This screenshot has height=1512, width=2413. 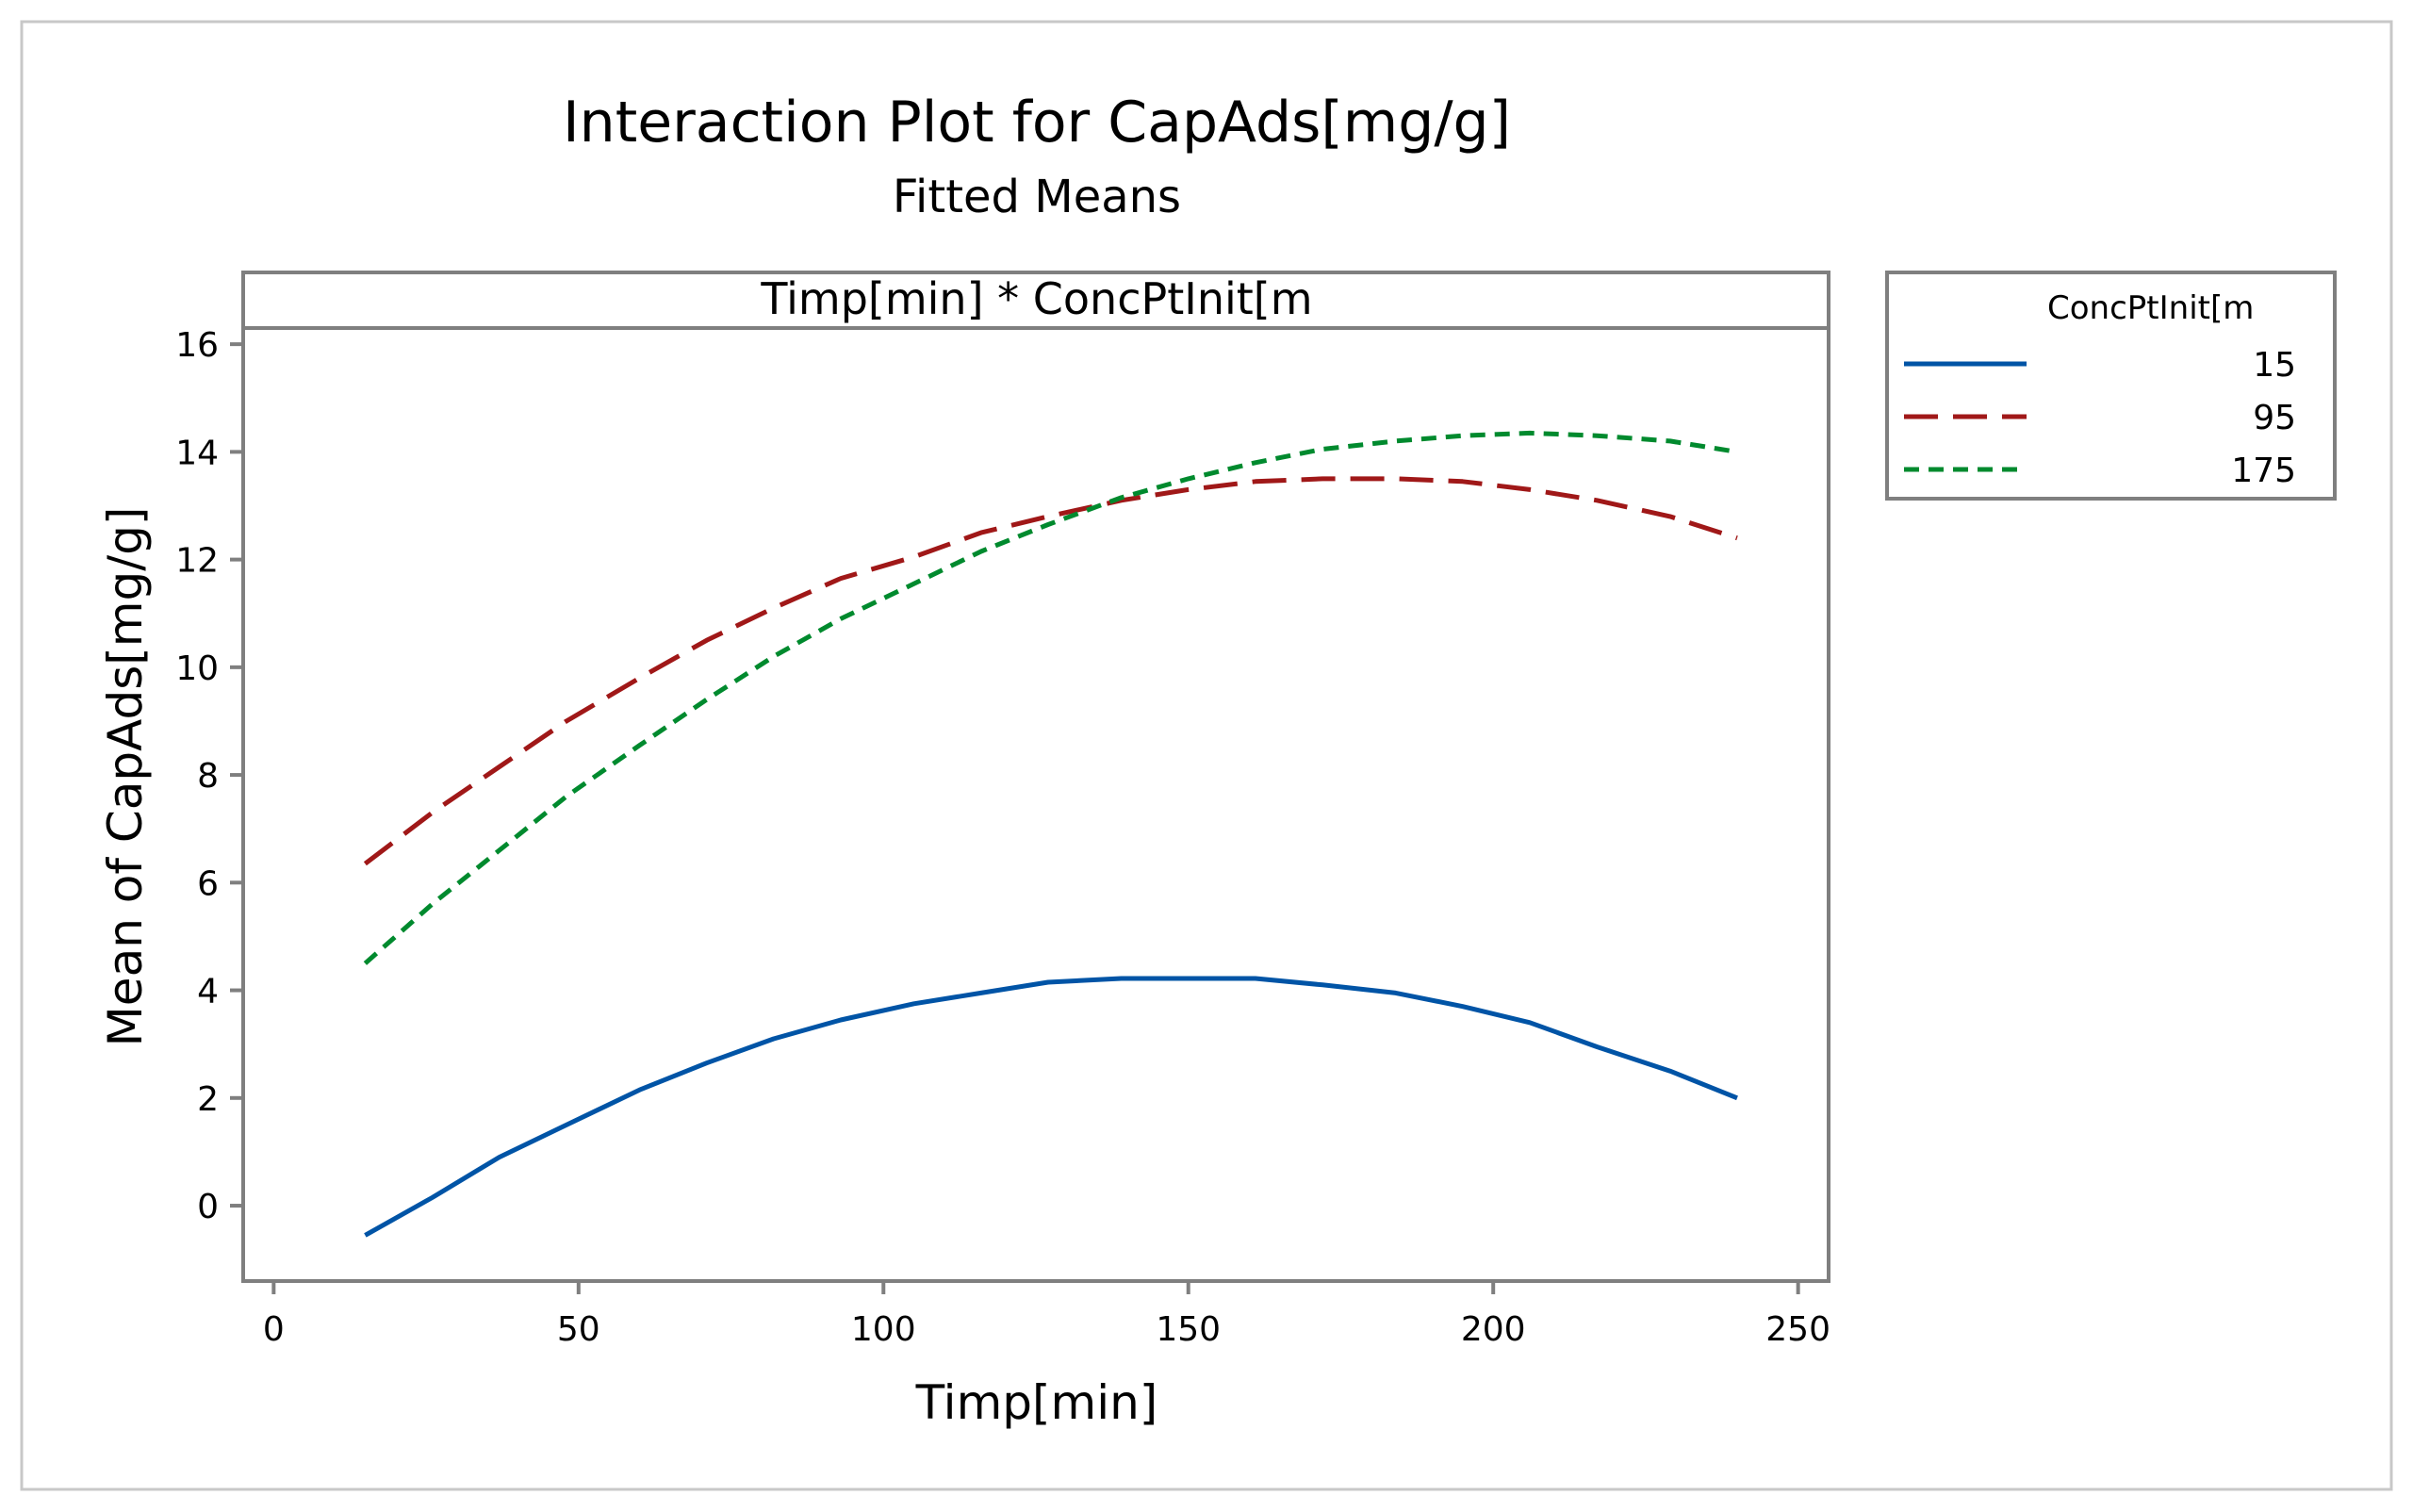 I want to click on legend-box, so click(x=2111, y=386).